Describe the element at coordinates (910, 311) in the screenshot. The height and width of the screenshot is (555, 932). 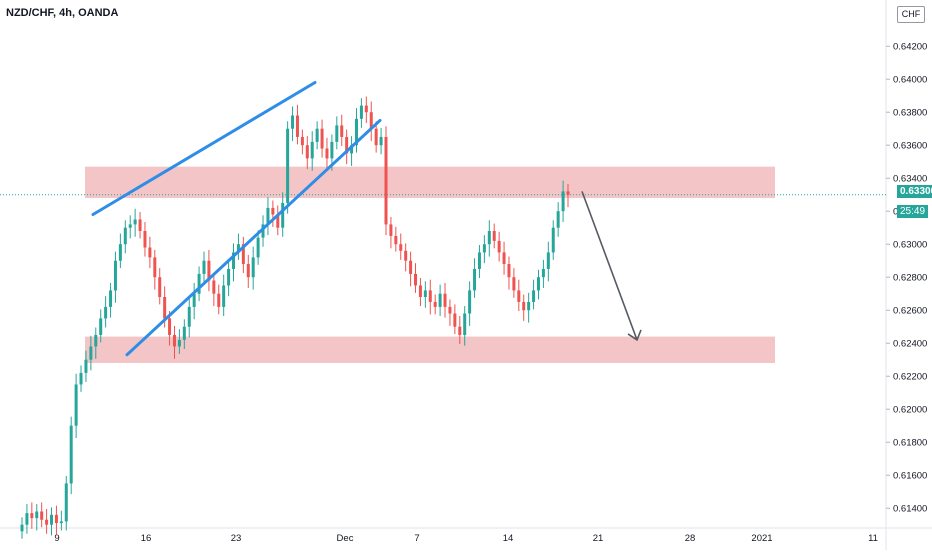
I see `y-tick-label-8: 0.62600` at that location.